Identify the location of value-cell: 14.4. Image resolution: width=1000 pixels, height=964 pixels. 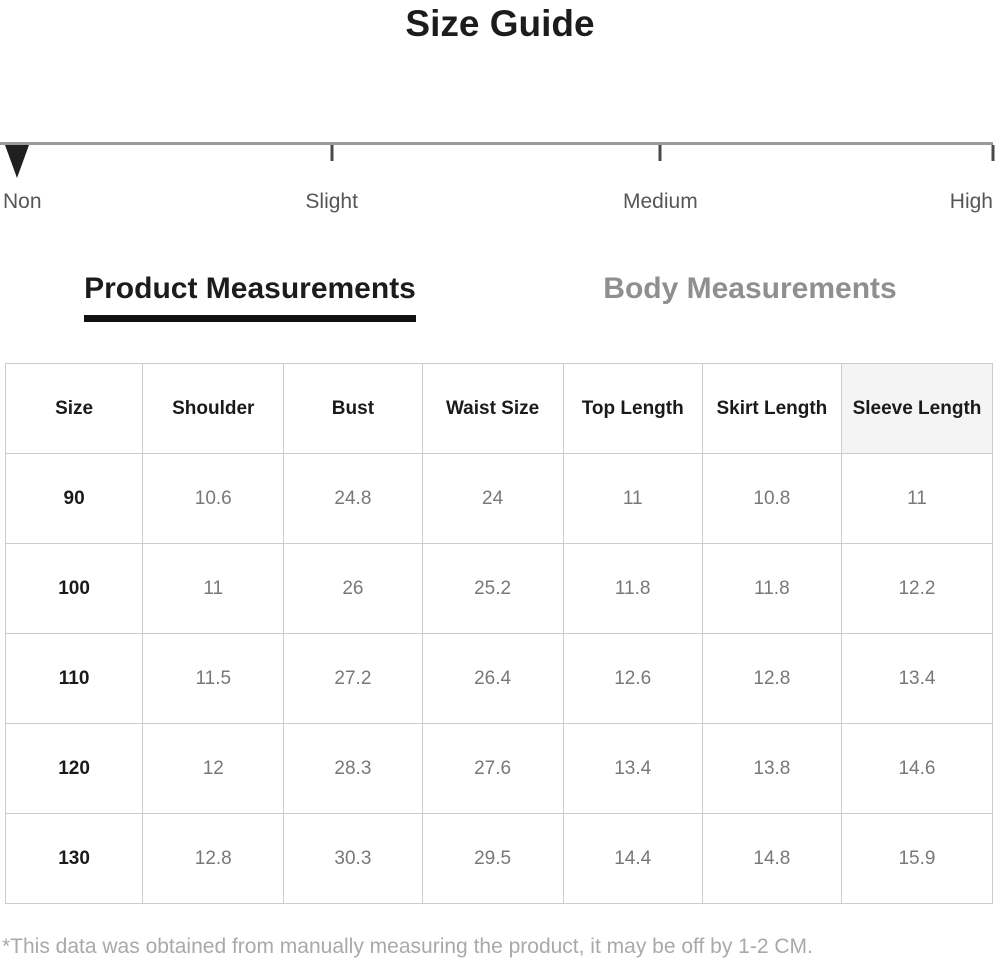
(632, 858).